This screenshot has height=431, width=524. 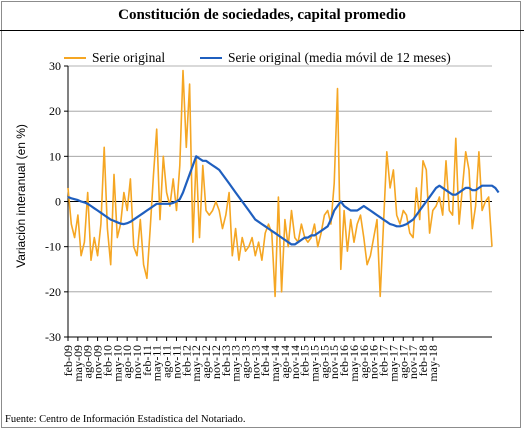 What do you see at coordinates (364, 361) in the screenshot?
I see `x-tick-label: ago-16` at bounding box center [364, 361].